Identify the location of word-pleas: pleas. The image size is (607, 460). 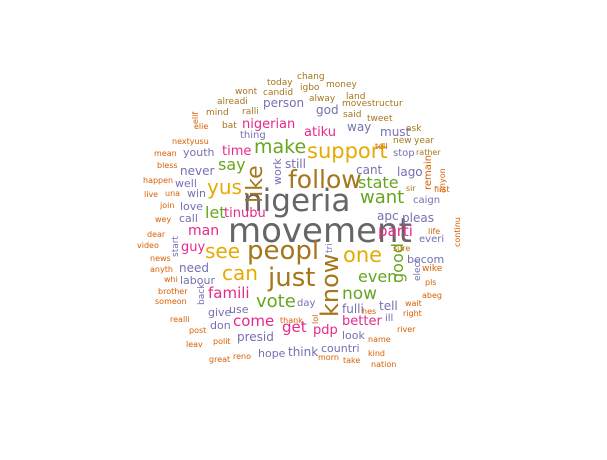
(418, 218).